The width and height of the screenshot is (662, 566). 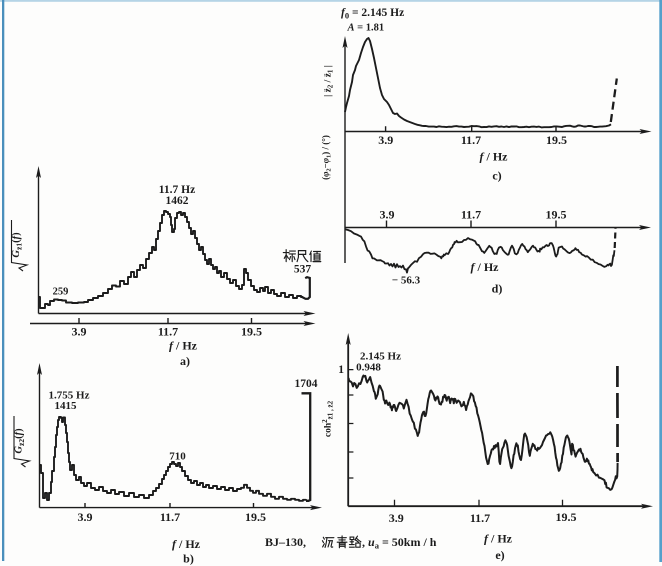 What do you see at coordinates (20, 441) in the screenshot?
I see `svg-text: Gz̈2(f)` at bounding box center [20, 441].